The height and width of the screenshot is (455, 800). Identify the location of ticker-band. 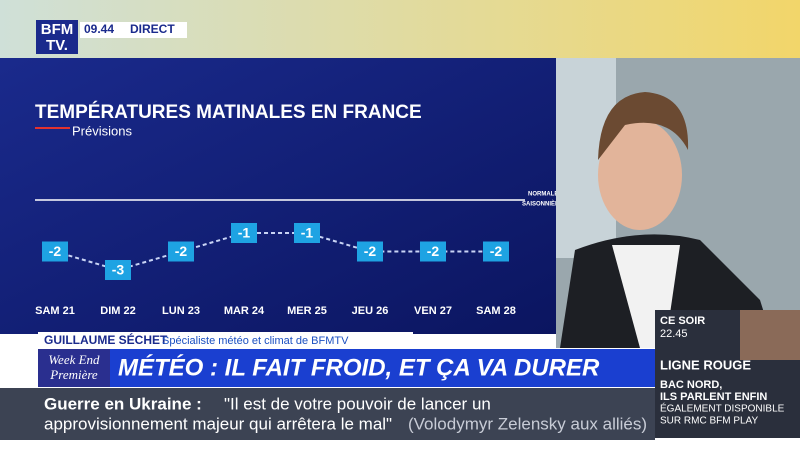
(327, 414).